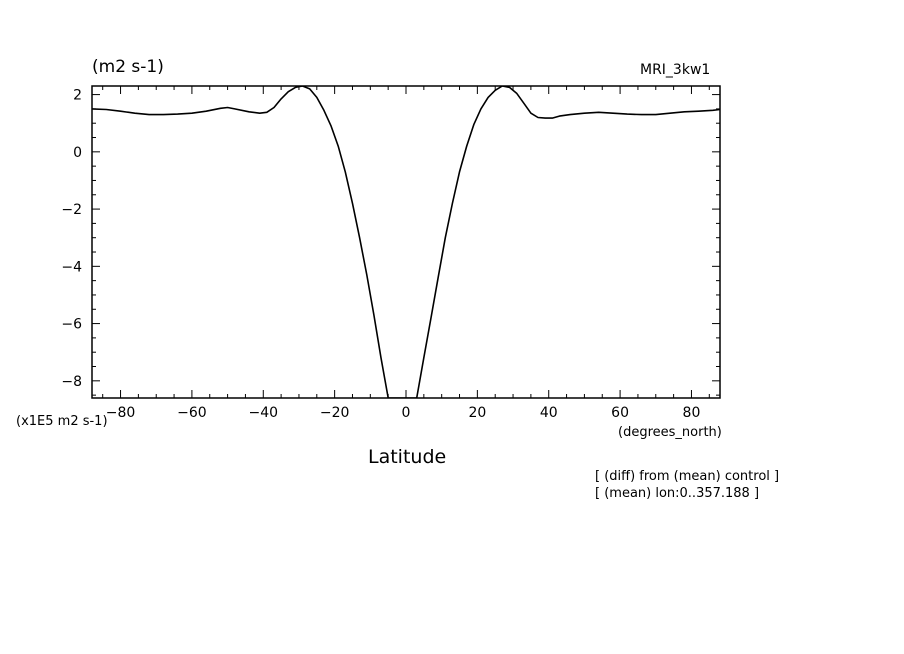 This screenshot has width=904, height=654. Describe the element at coordinates (677, 493) in the screenshot. I see `footer-note-mean: [ (mean) lon:0..357.188 ]` at that location.